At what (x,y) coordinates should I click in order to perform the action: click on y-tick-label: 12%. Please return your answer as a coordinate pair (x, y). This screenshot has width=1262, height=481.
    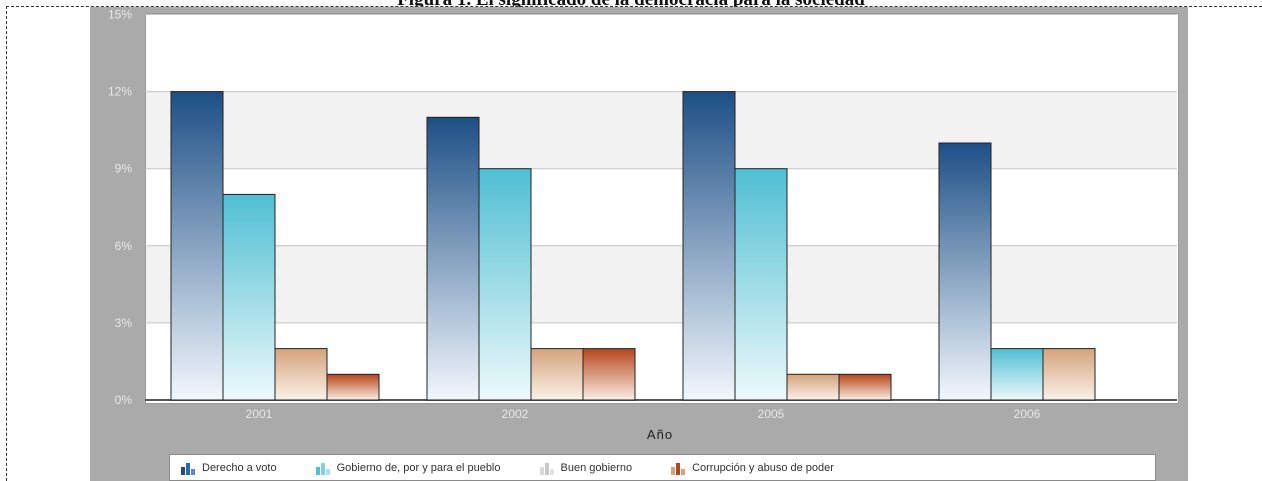
    Looking at the image, I should click on (120, 92).